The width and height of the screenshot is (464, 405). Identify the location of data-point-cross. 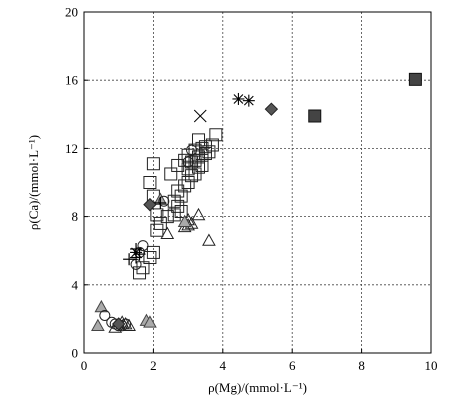
(200, 116).